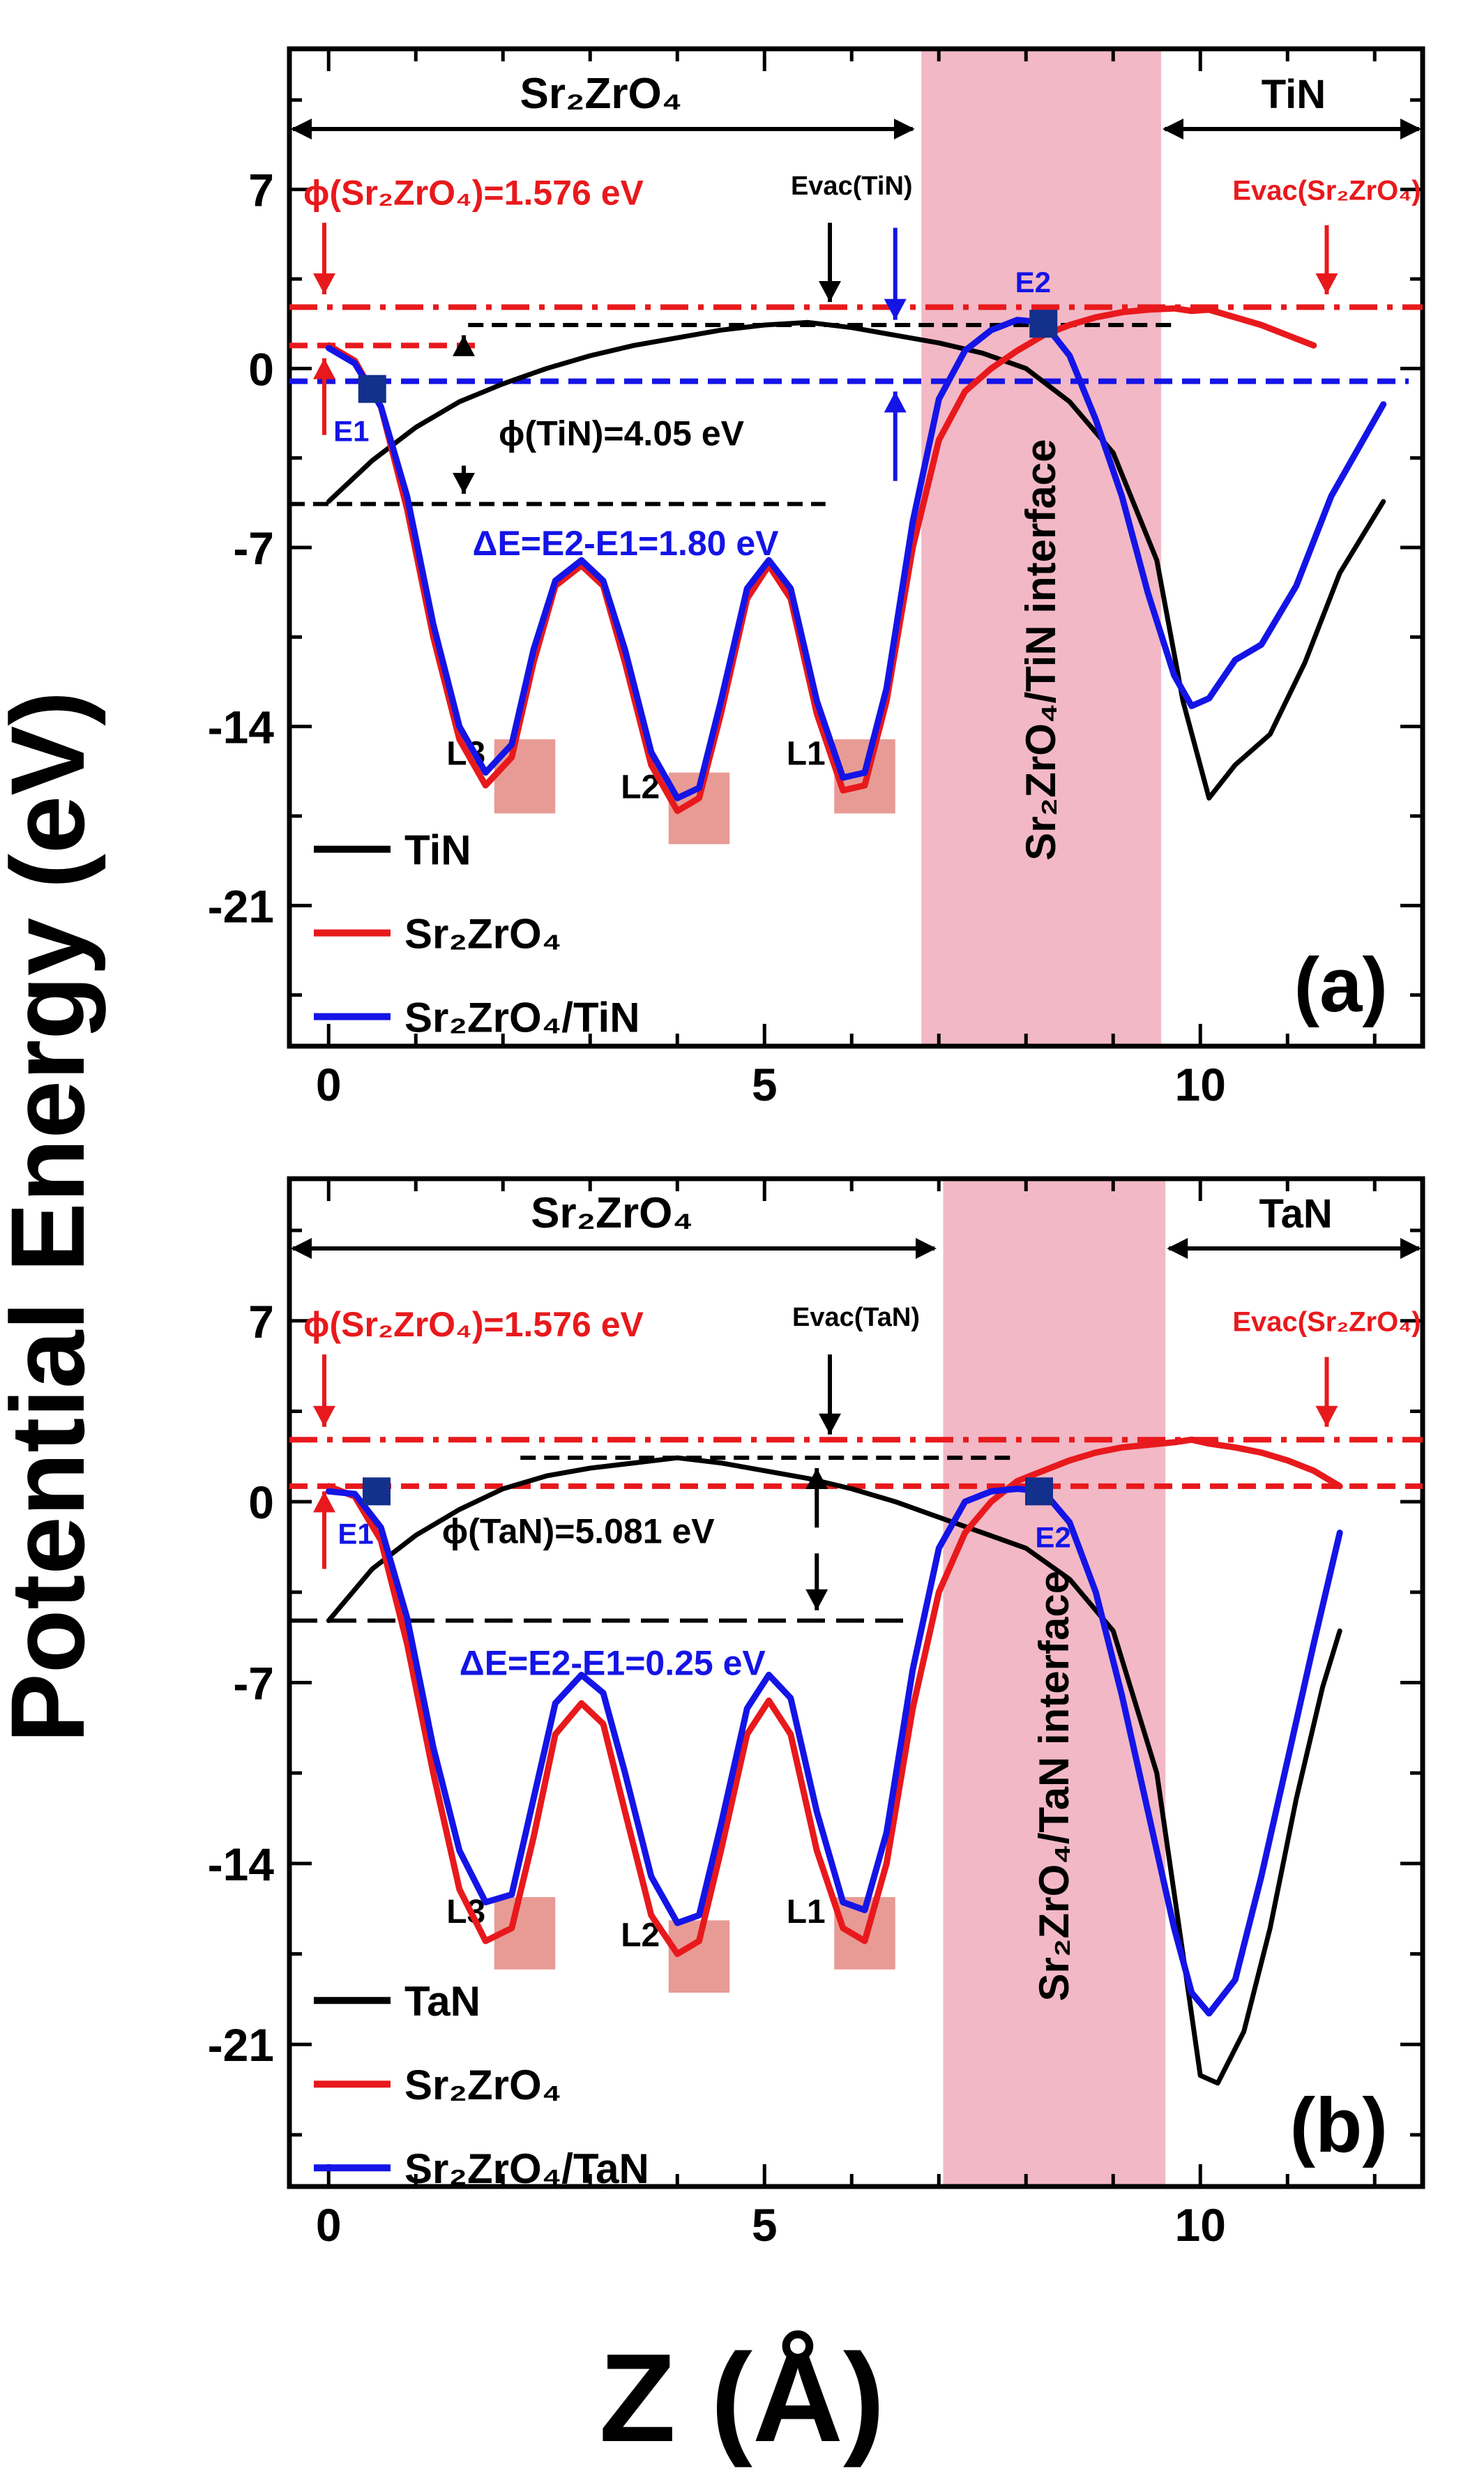 This screenshot has width=1484, height=2492. What do you see at coordinates (53, 1217) in the screenshot?
I see `y-axis-label: Potential Energy (eV)` at bounding box center [53, 1217].